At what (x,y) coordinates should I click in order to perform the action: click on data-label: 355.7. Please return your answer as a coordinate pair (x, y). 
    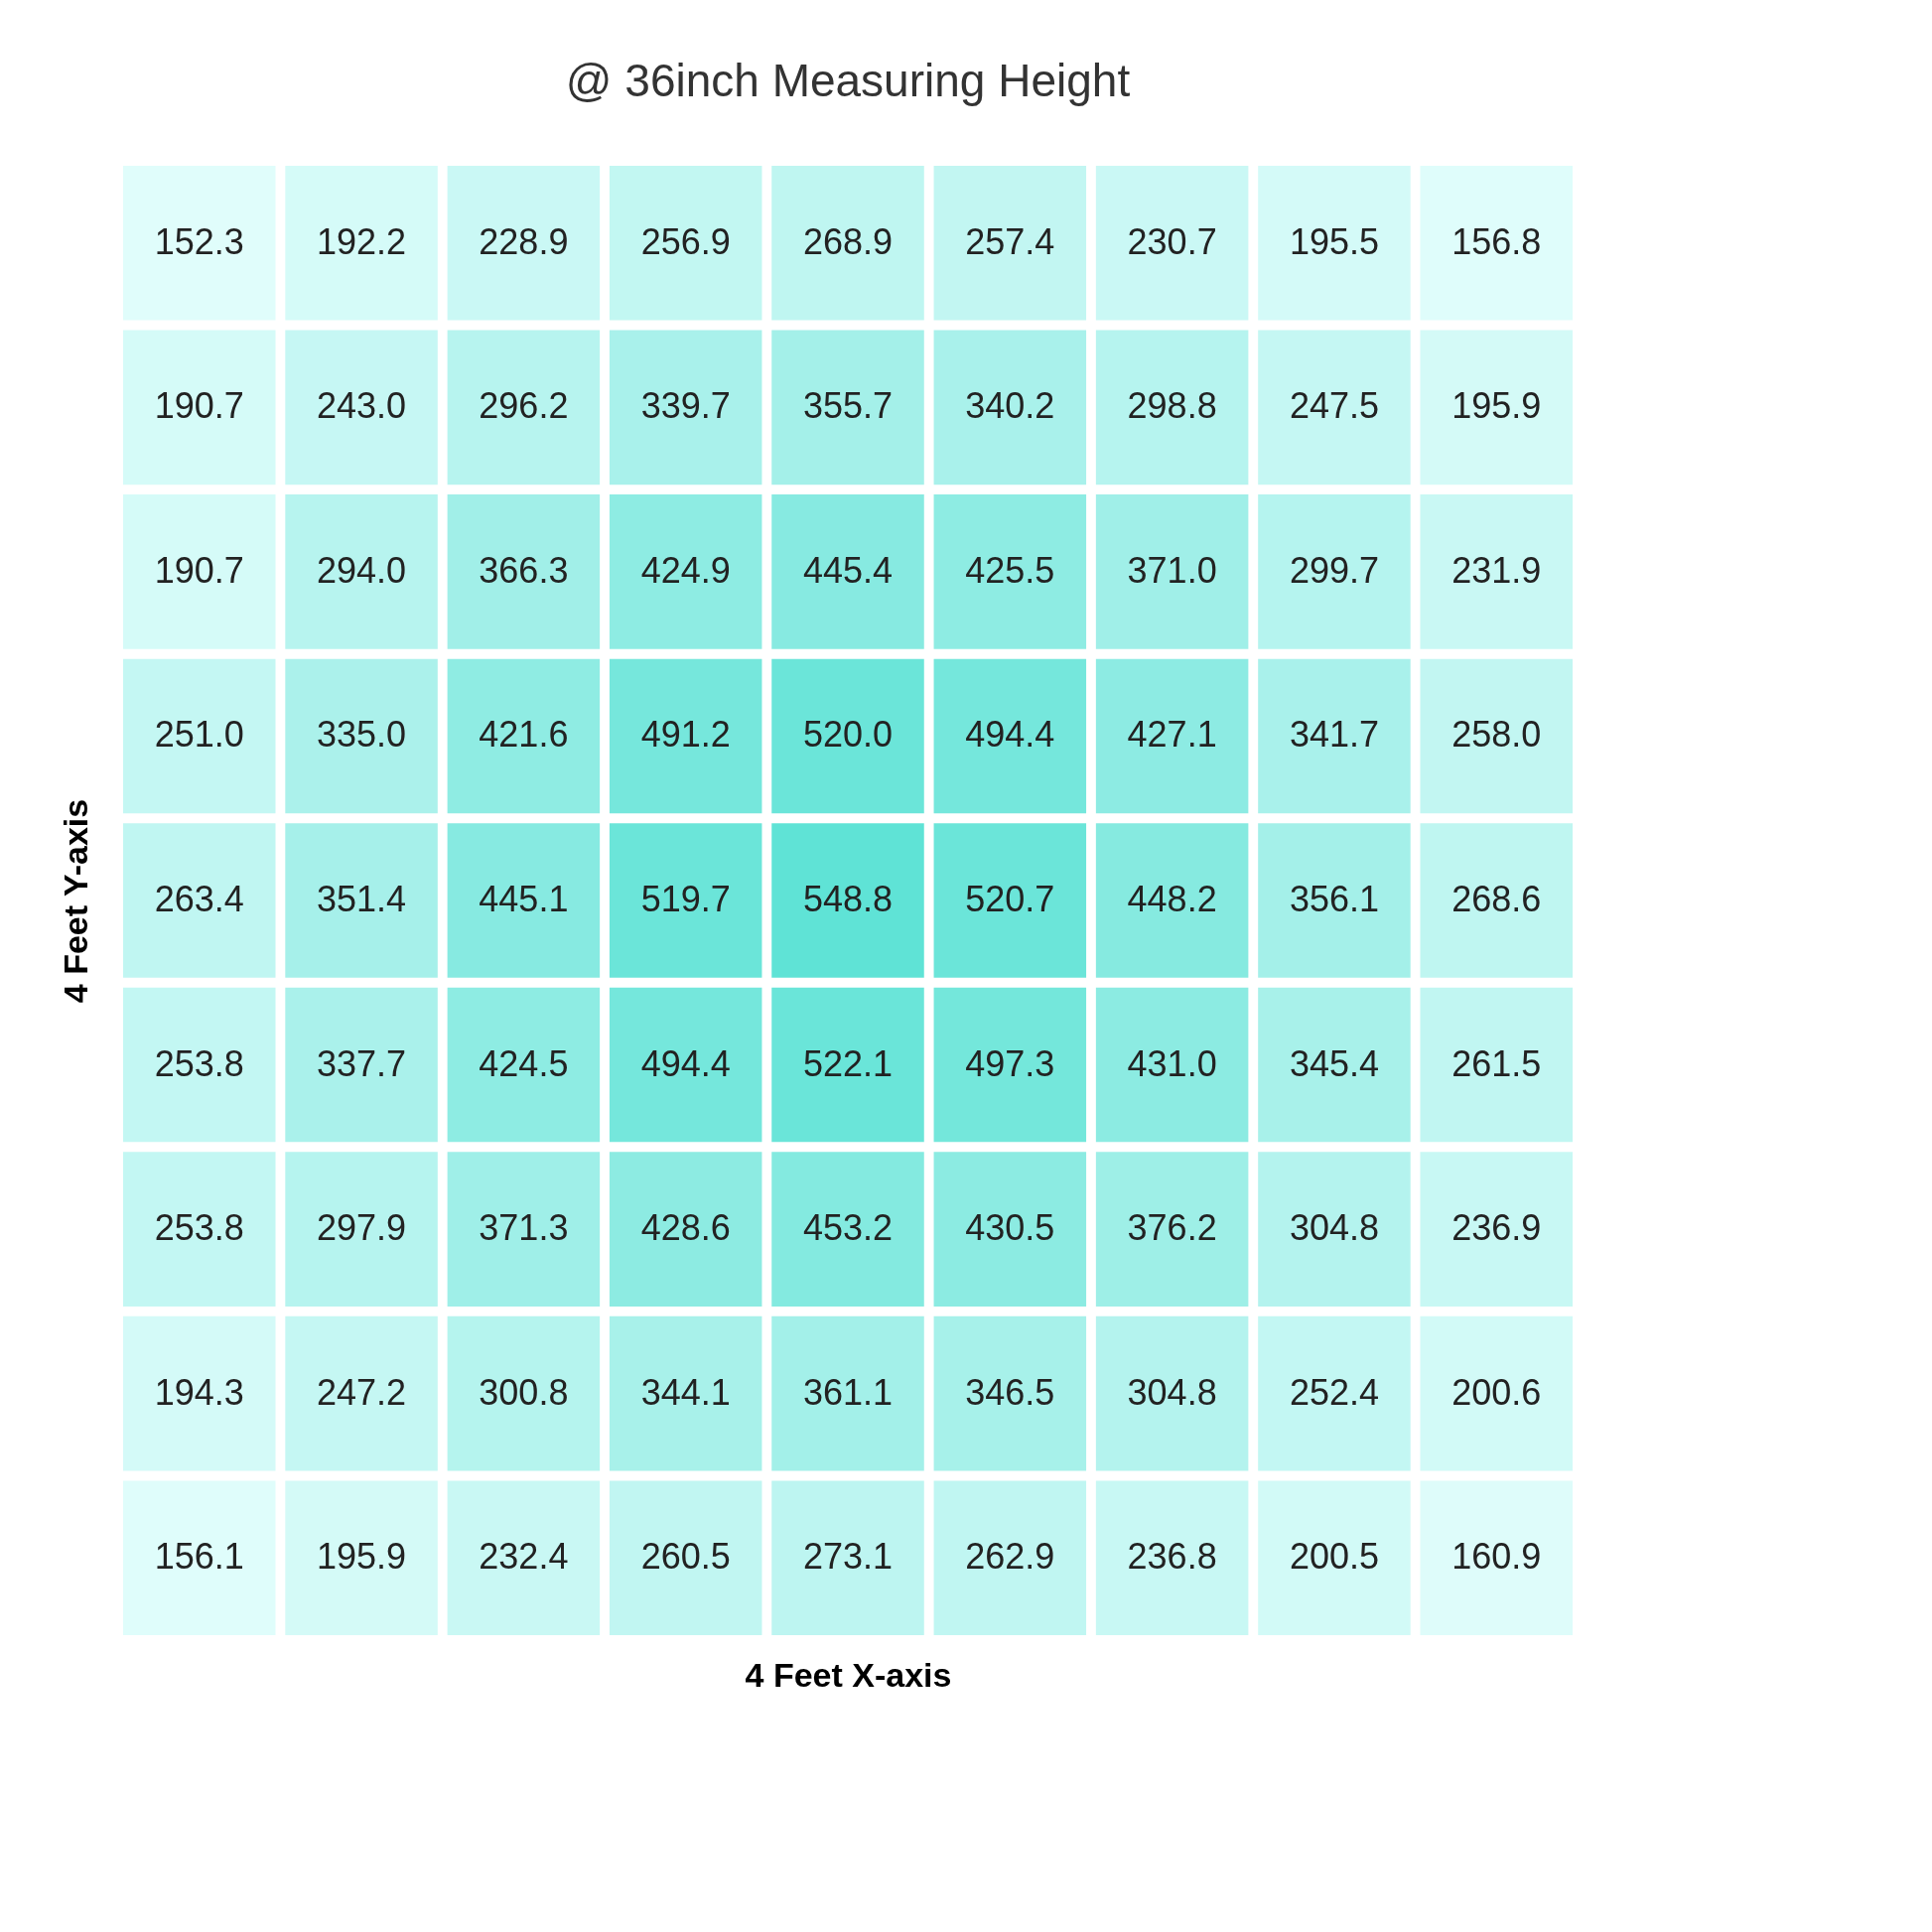
    Looking at the image, I should click on (848, 406).